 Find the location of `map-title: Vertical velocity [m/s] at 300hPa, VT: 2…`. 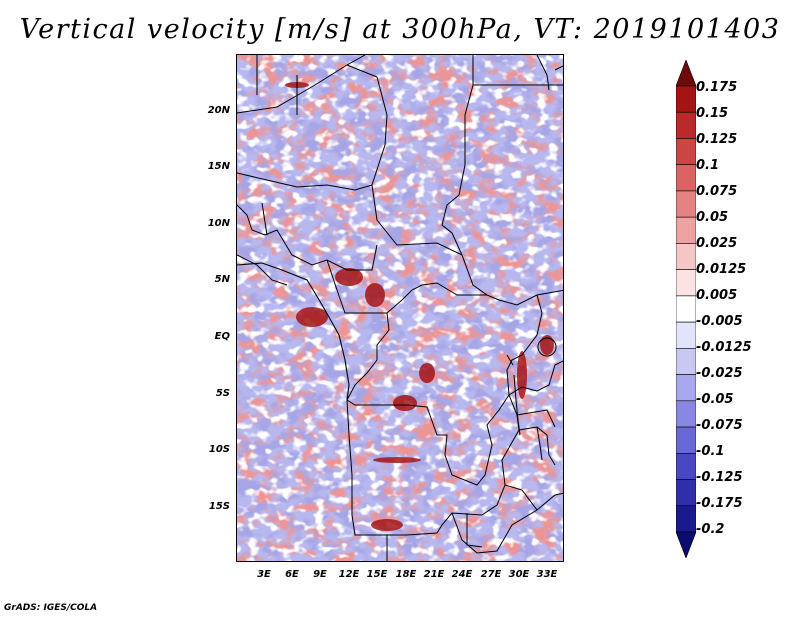

map-title: Vertical velocity [m/s] at 300hPa, VT: 2… is located at coordinates (400, 29).